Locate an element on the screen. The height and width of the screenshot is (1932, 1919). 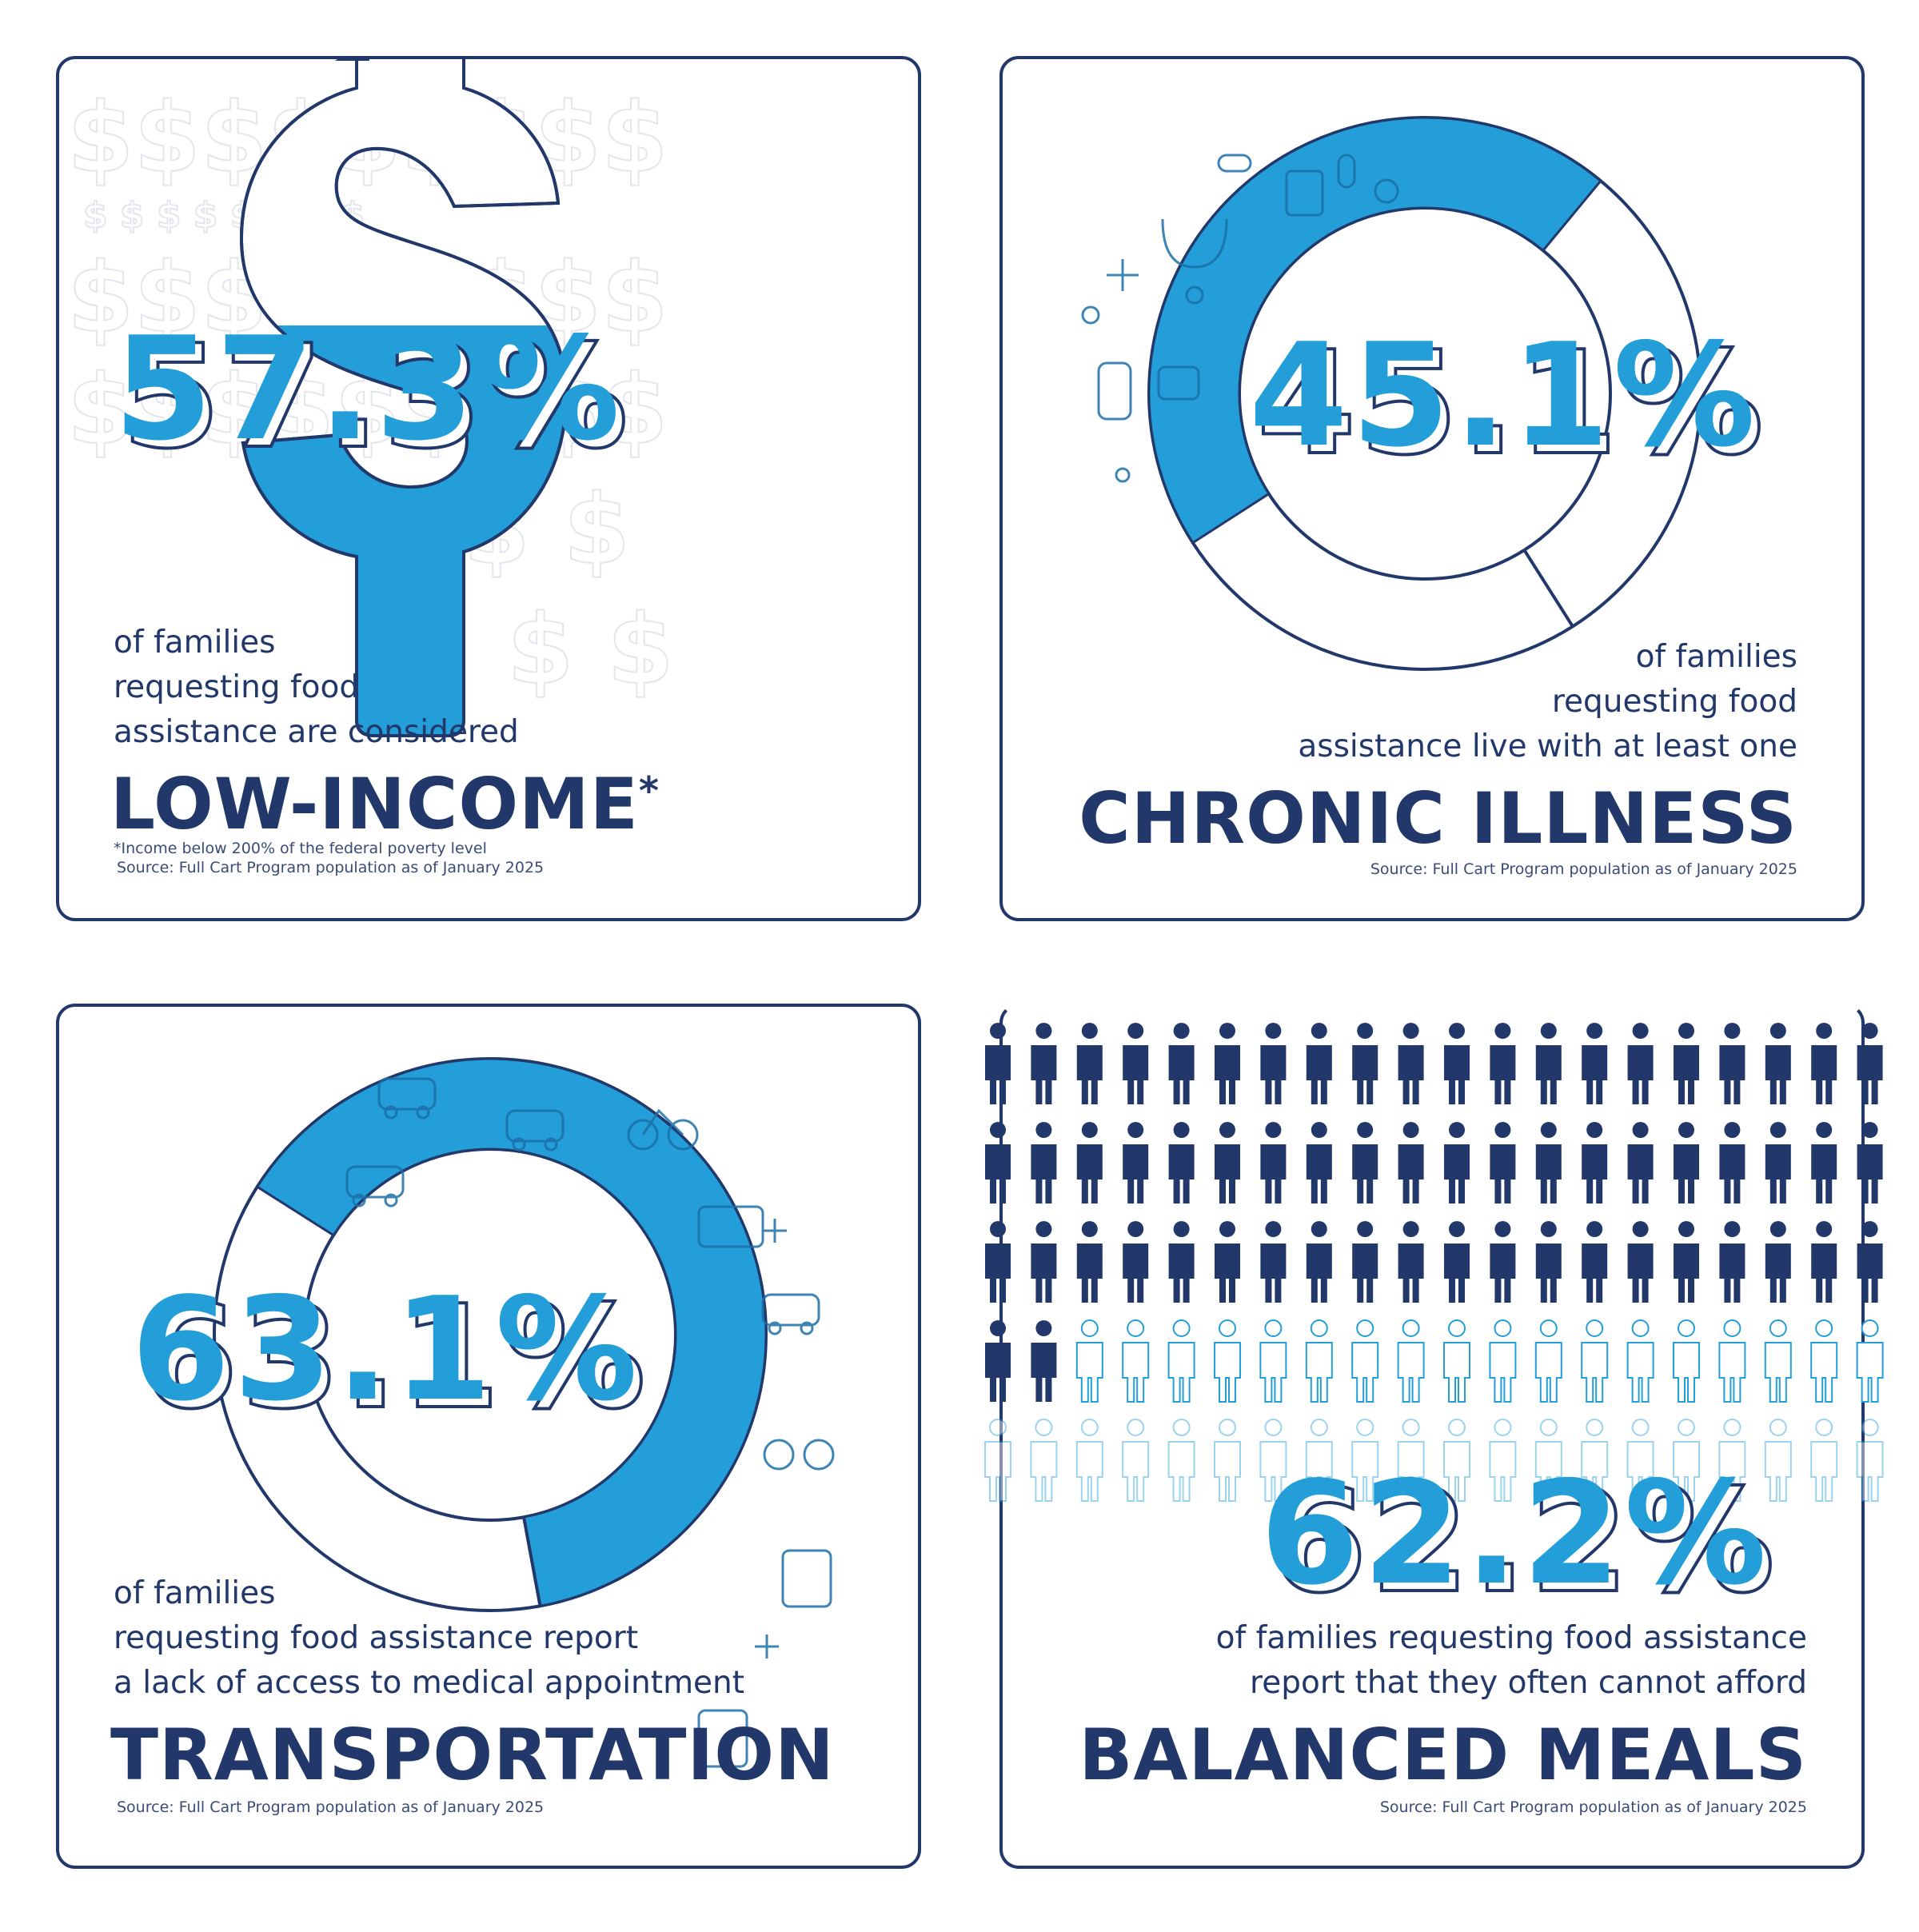
stat-value-svg: 63.1% 63.1% is located at coordinates (390, 1354).